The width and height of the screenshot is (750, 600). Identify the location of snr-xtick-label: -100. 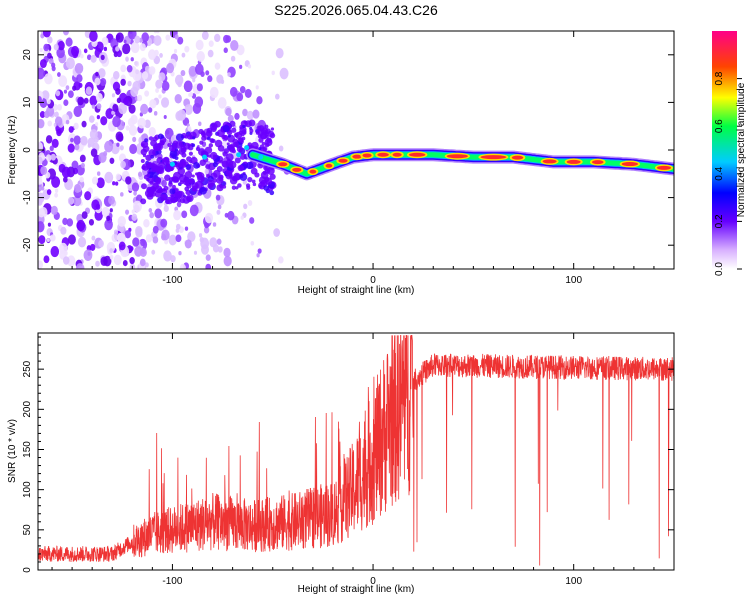
(172, 581).